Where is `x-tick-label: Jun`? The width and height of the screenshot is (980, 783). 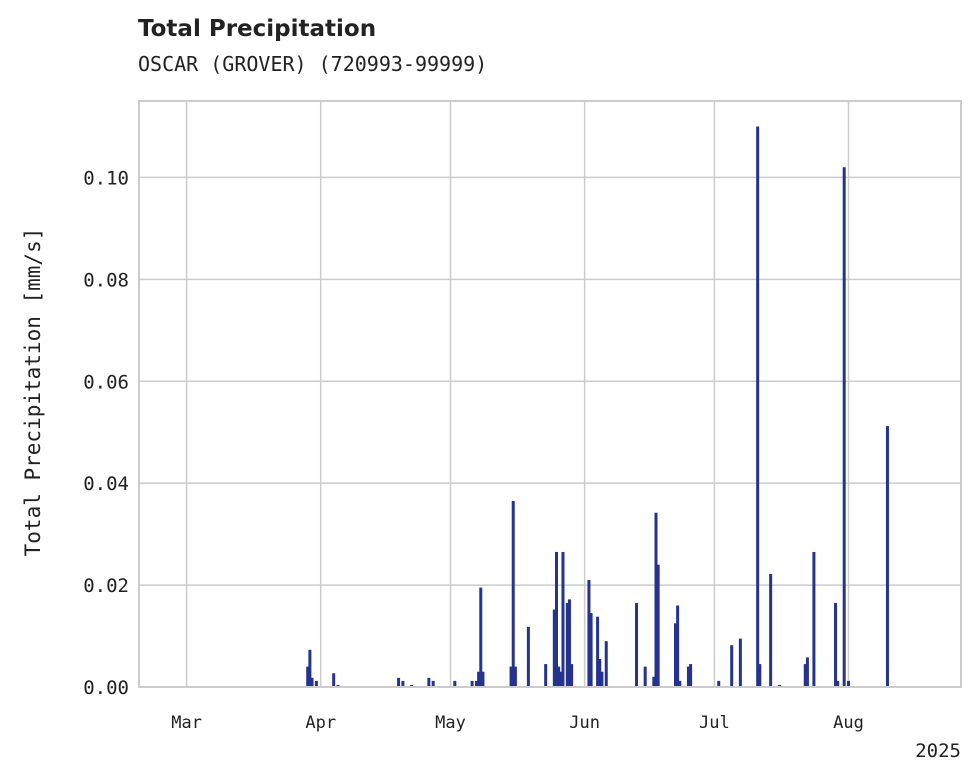 x-tick-label: Jun is located at coordinates (584, 723).